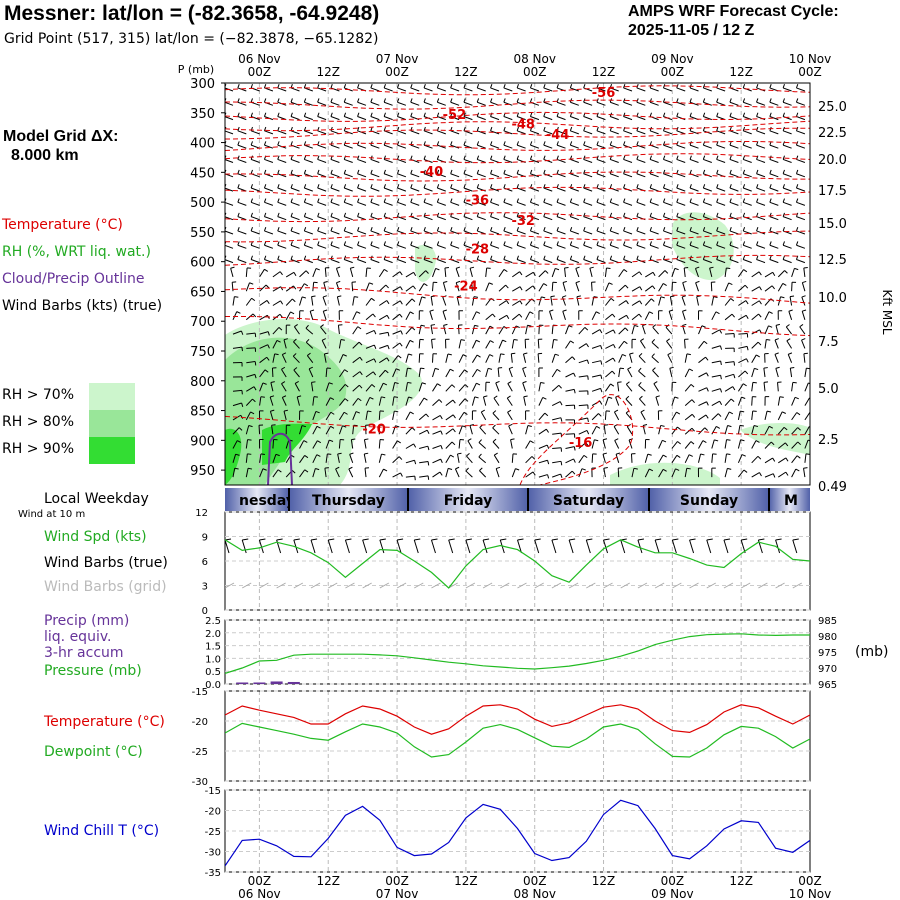 This screenshot has width=900, height=900. Describe the element at coordinates (73, 279) in the screenshot. I see `legend-cloud-outline: Cloud/Precip Outline` at that location.